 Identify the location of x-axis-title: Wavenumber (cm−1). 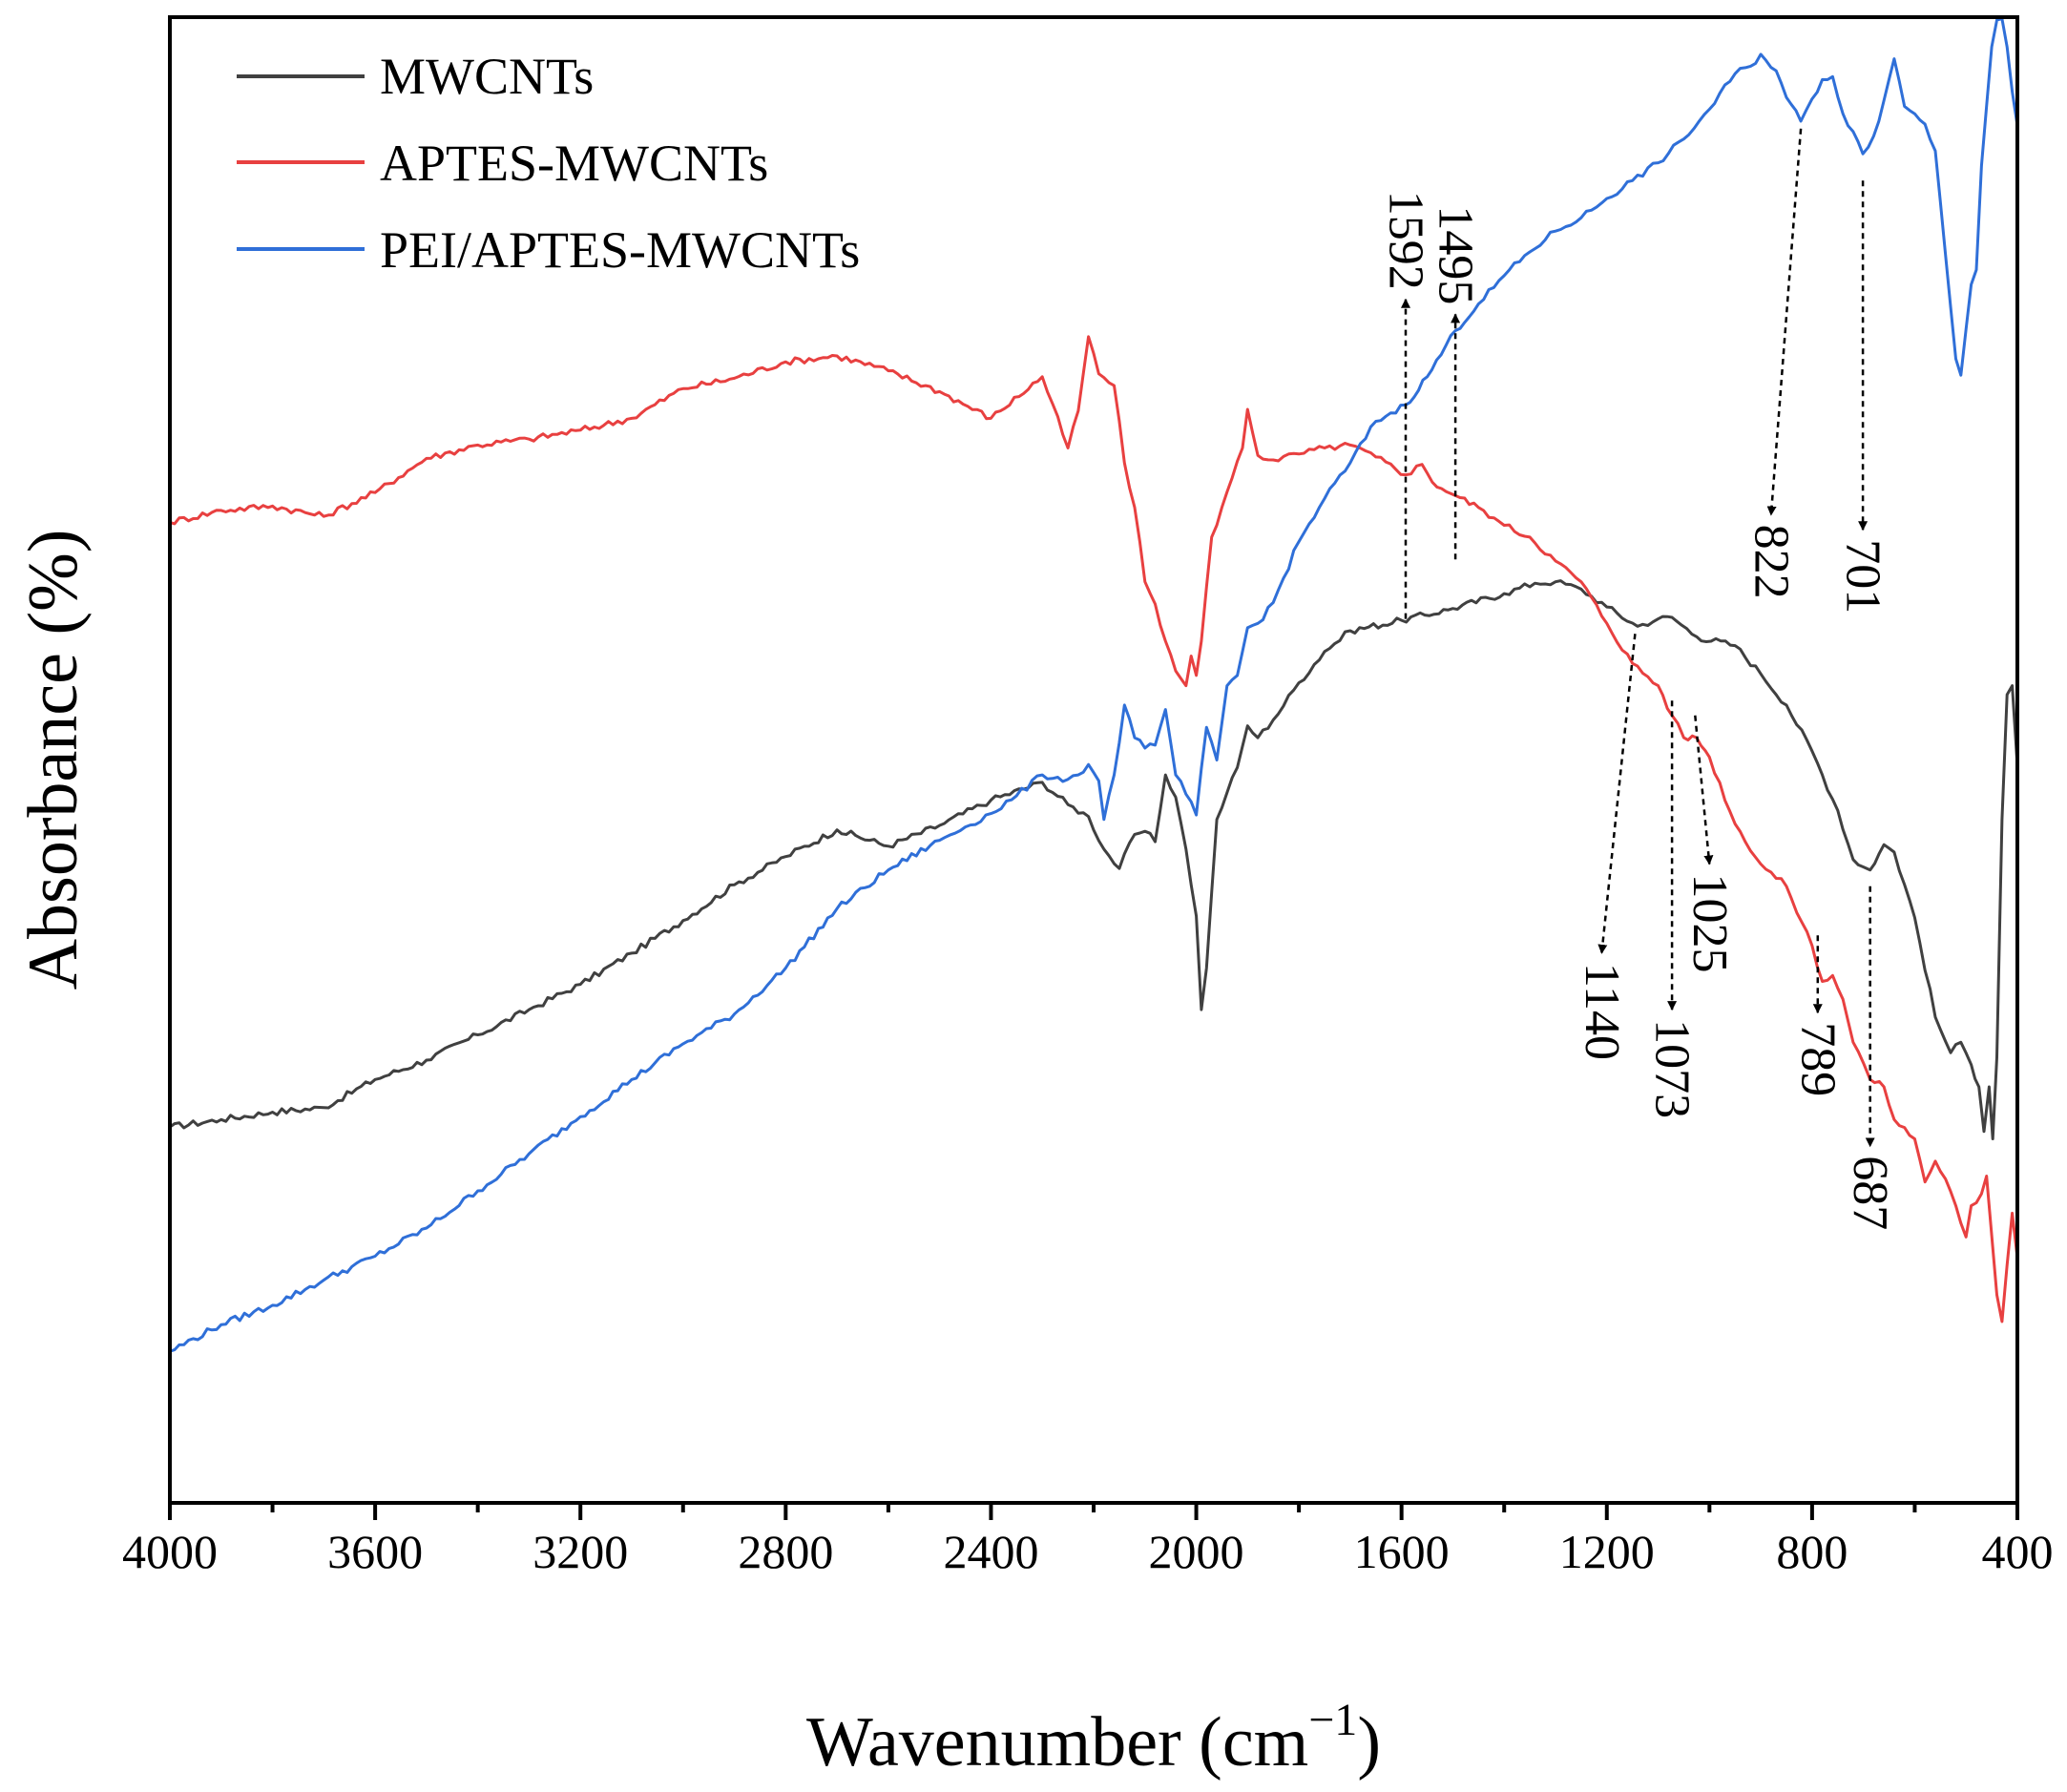
(1093, 1738).